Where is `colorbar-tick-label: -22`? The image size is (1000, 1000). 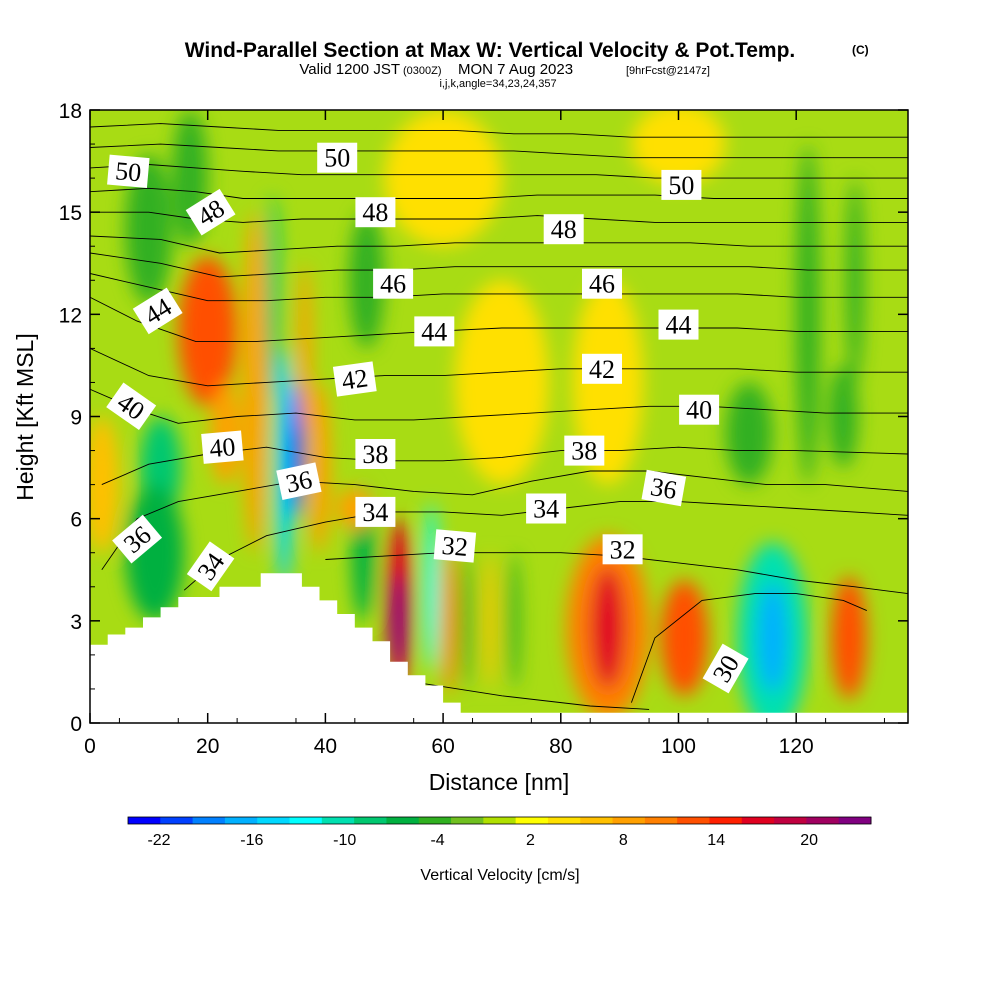
colorbar-tick-label: -22 is located at coordinates (158, 840).